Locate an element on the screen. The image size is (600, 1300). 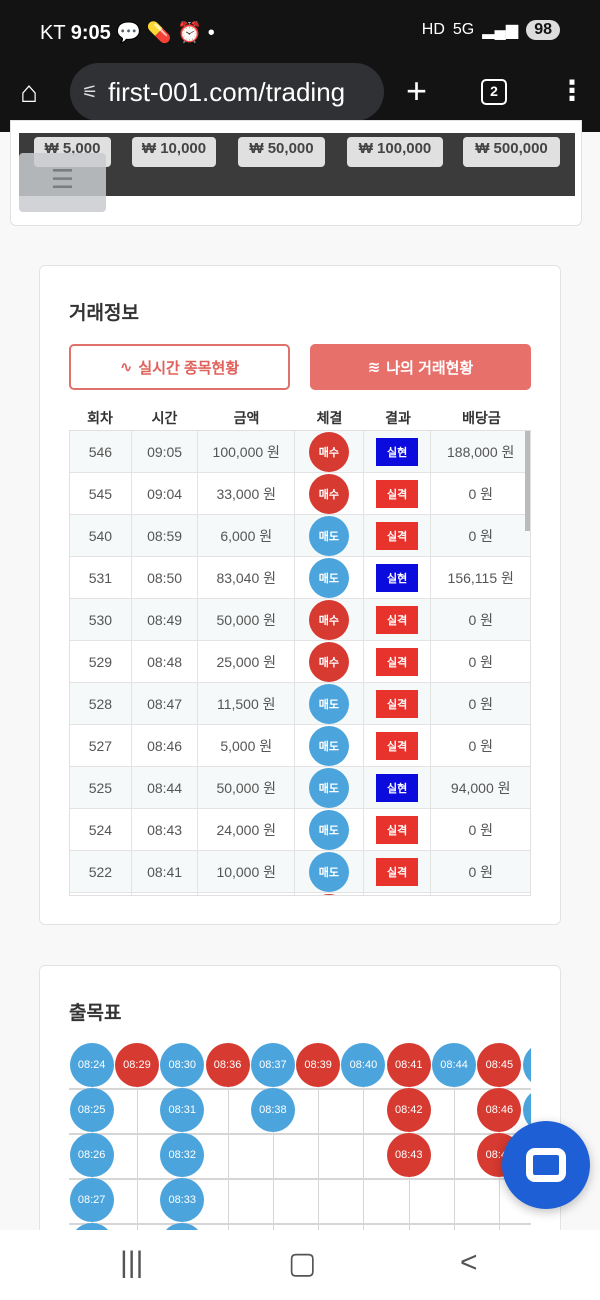
more-menu-icon: ⋮ is located at coordinates (572, 90).